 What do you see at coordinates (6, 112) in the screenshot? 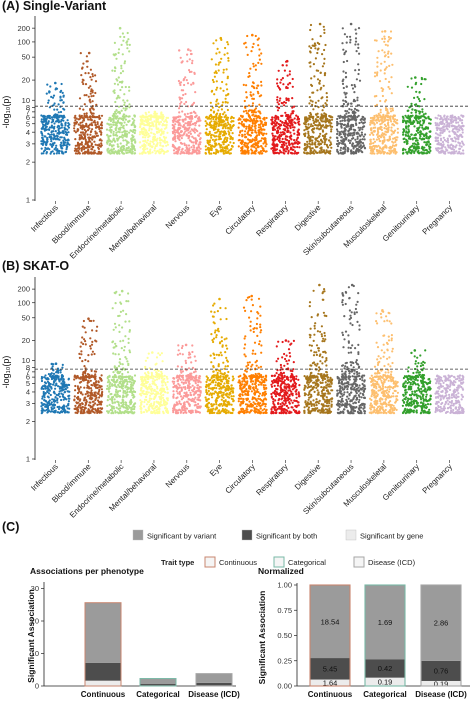
I see `y-axis-label: -log₁₀(p)` at bounding box center [6, 112].